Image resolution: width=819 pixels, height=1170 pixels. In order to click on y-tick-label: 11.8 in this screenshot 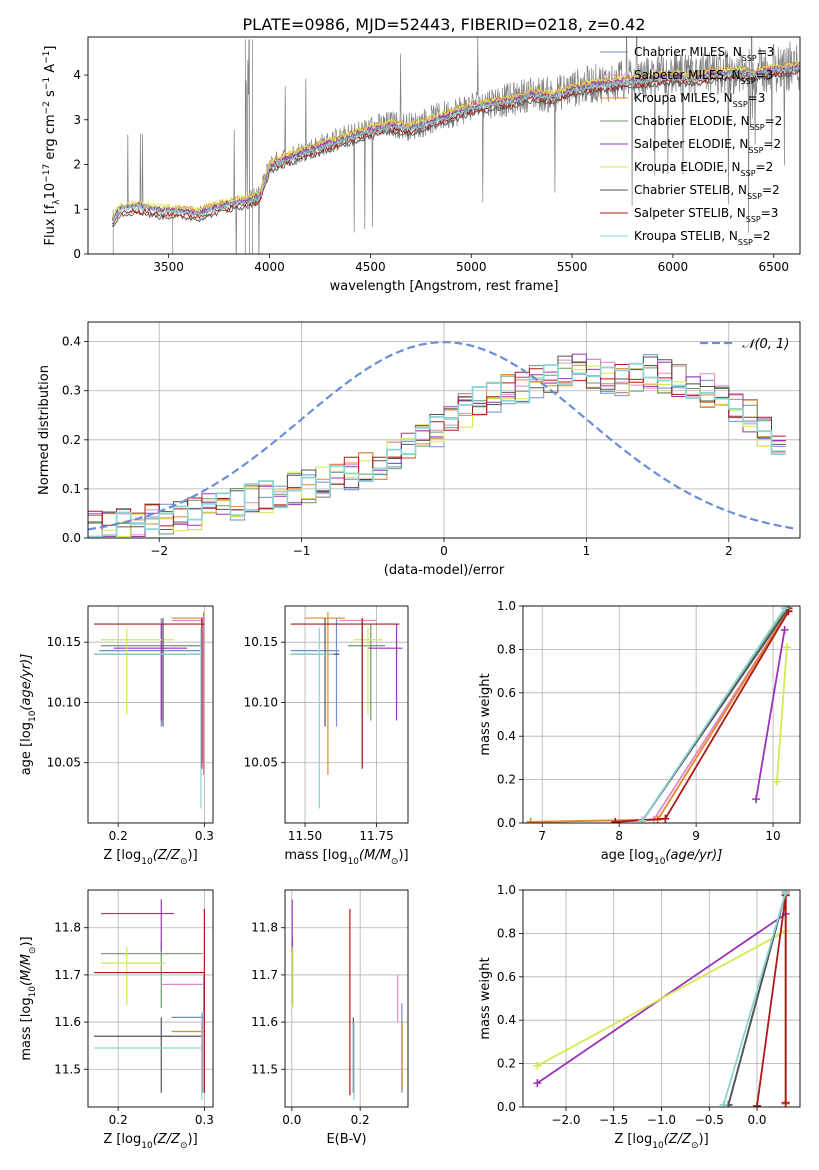, I will do `click(67, 928)`.